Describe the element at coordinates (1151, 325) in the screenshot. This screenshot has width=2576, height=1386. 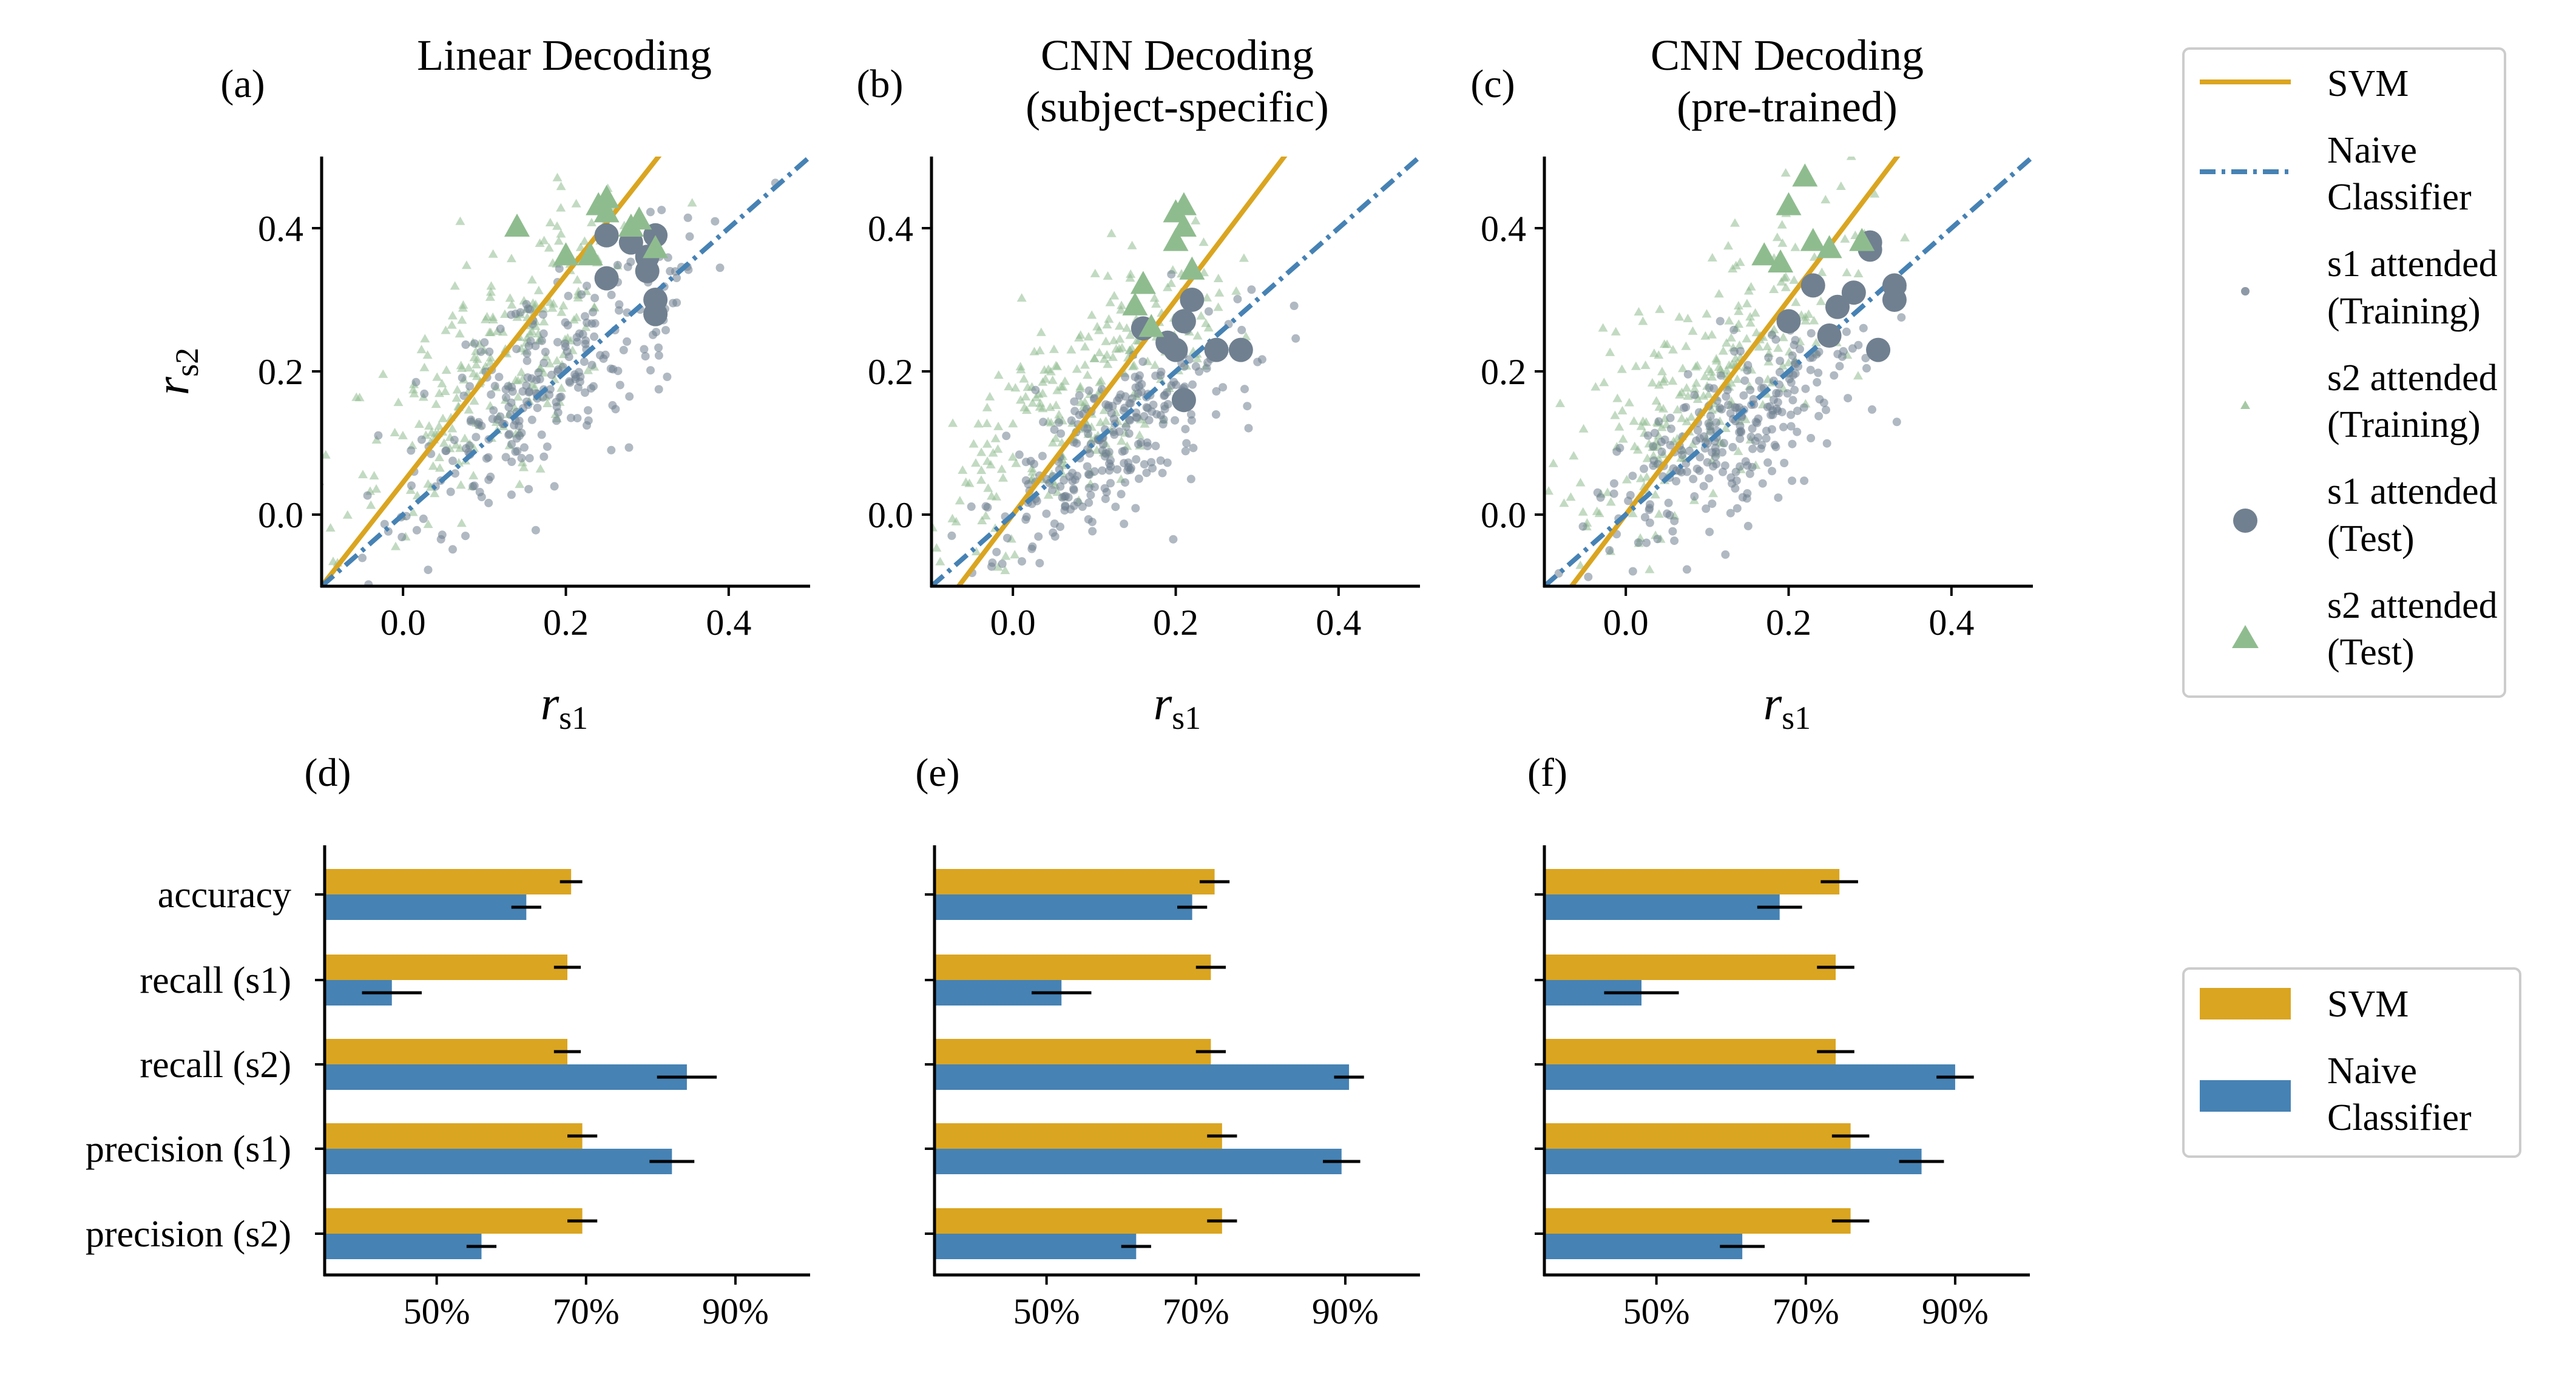
I see `s2-test-point` at that location.